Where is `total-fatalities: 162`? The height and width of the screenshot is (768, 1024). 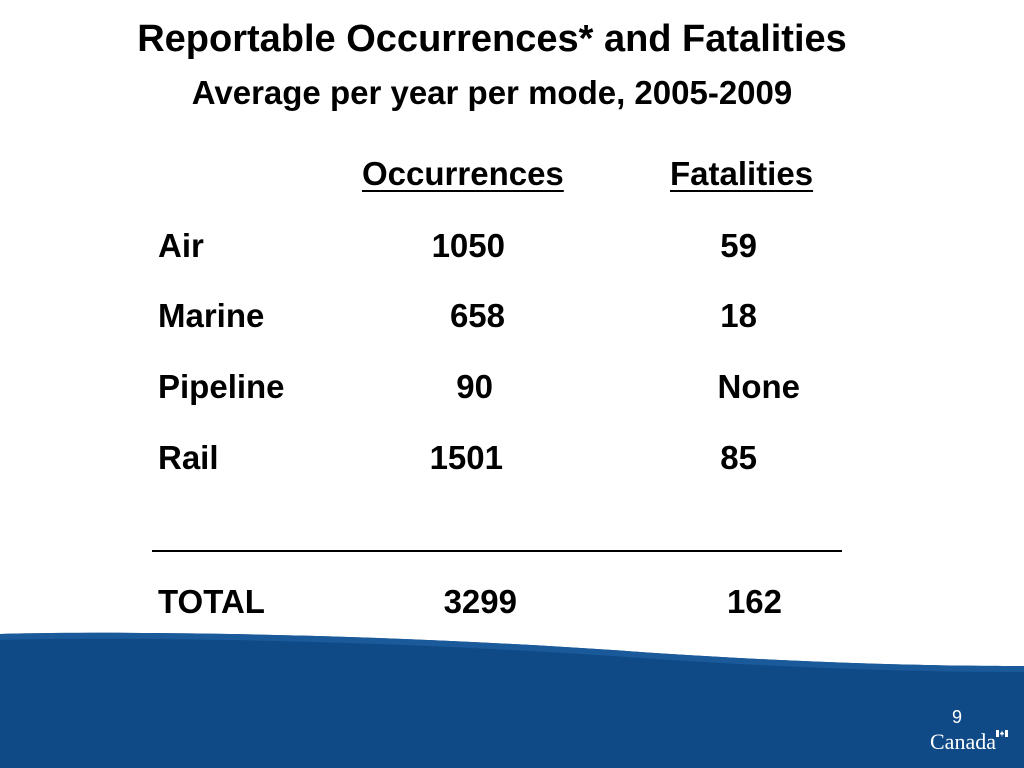 total-fatalities: 162 is located at coordinates (754, 601).